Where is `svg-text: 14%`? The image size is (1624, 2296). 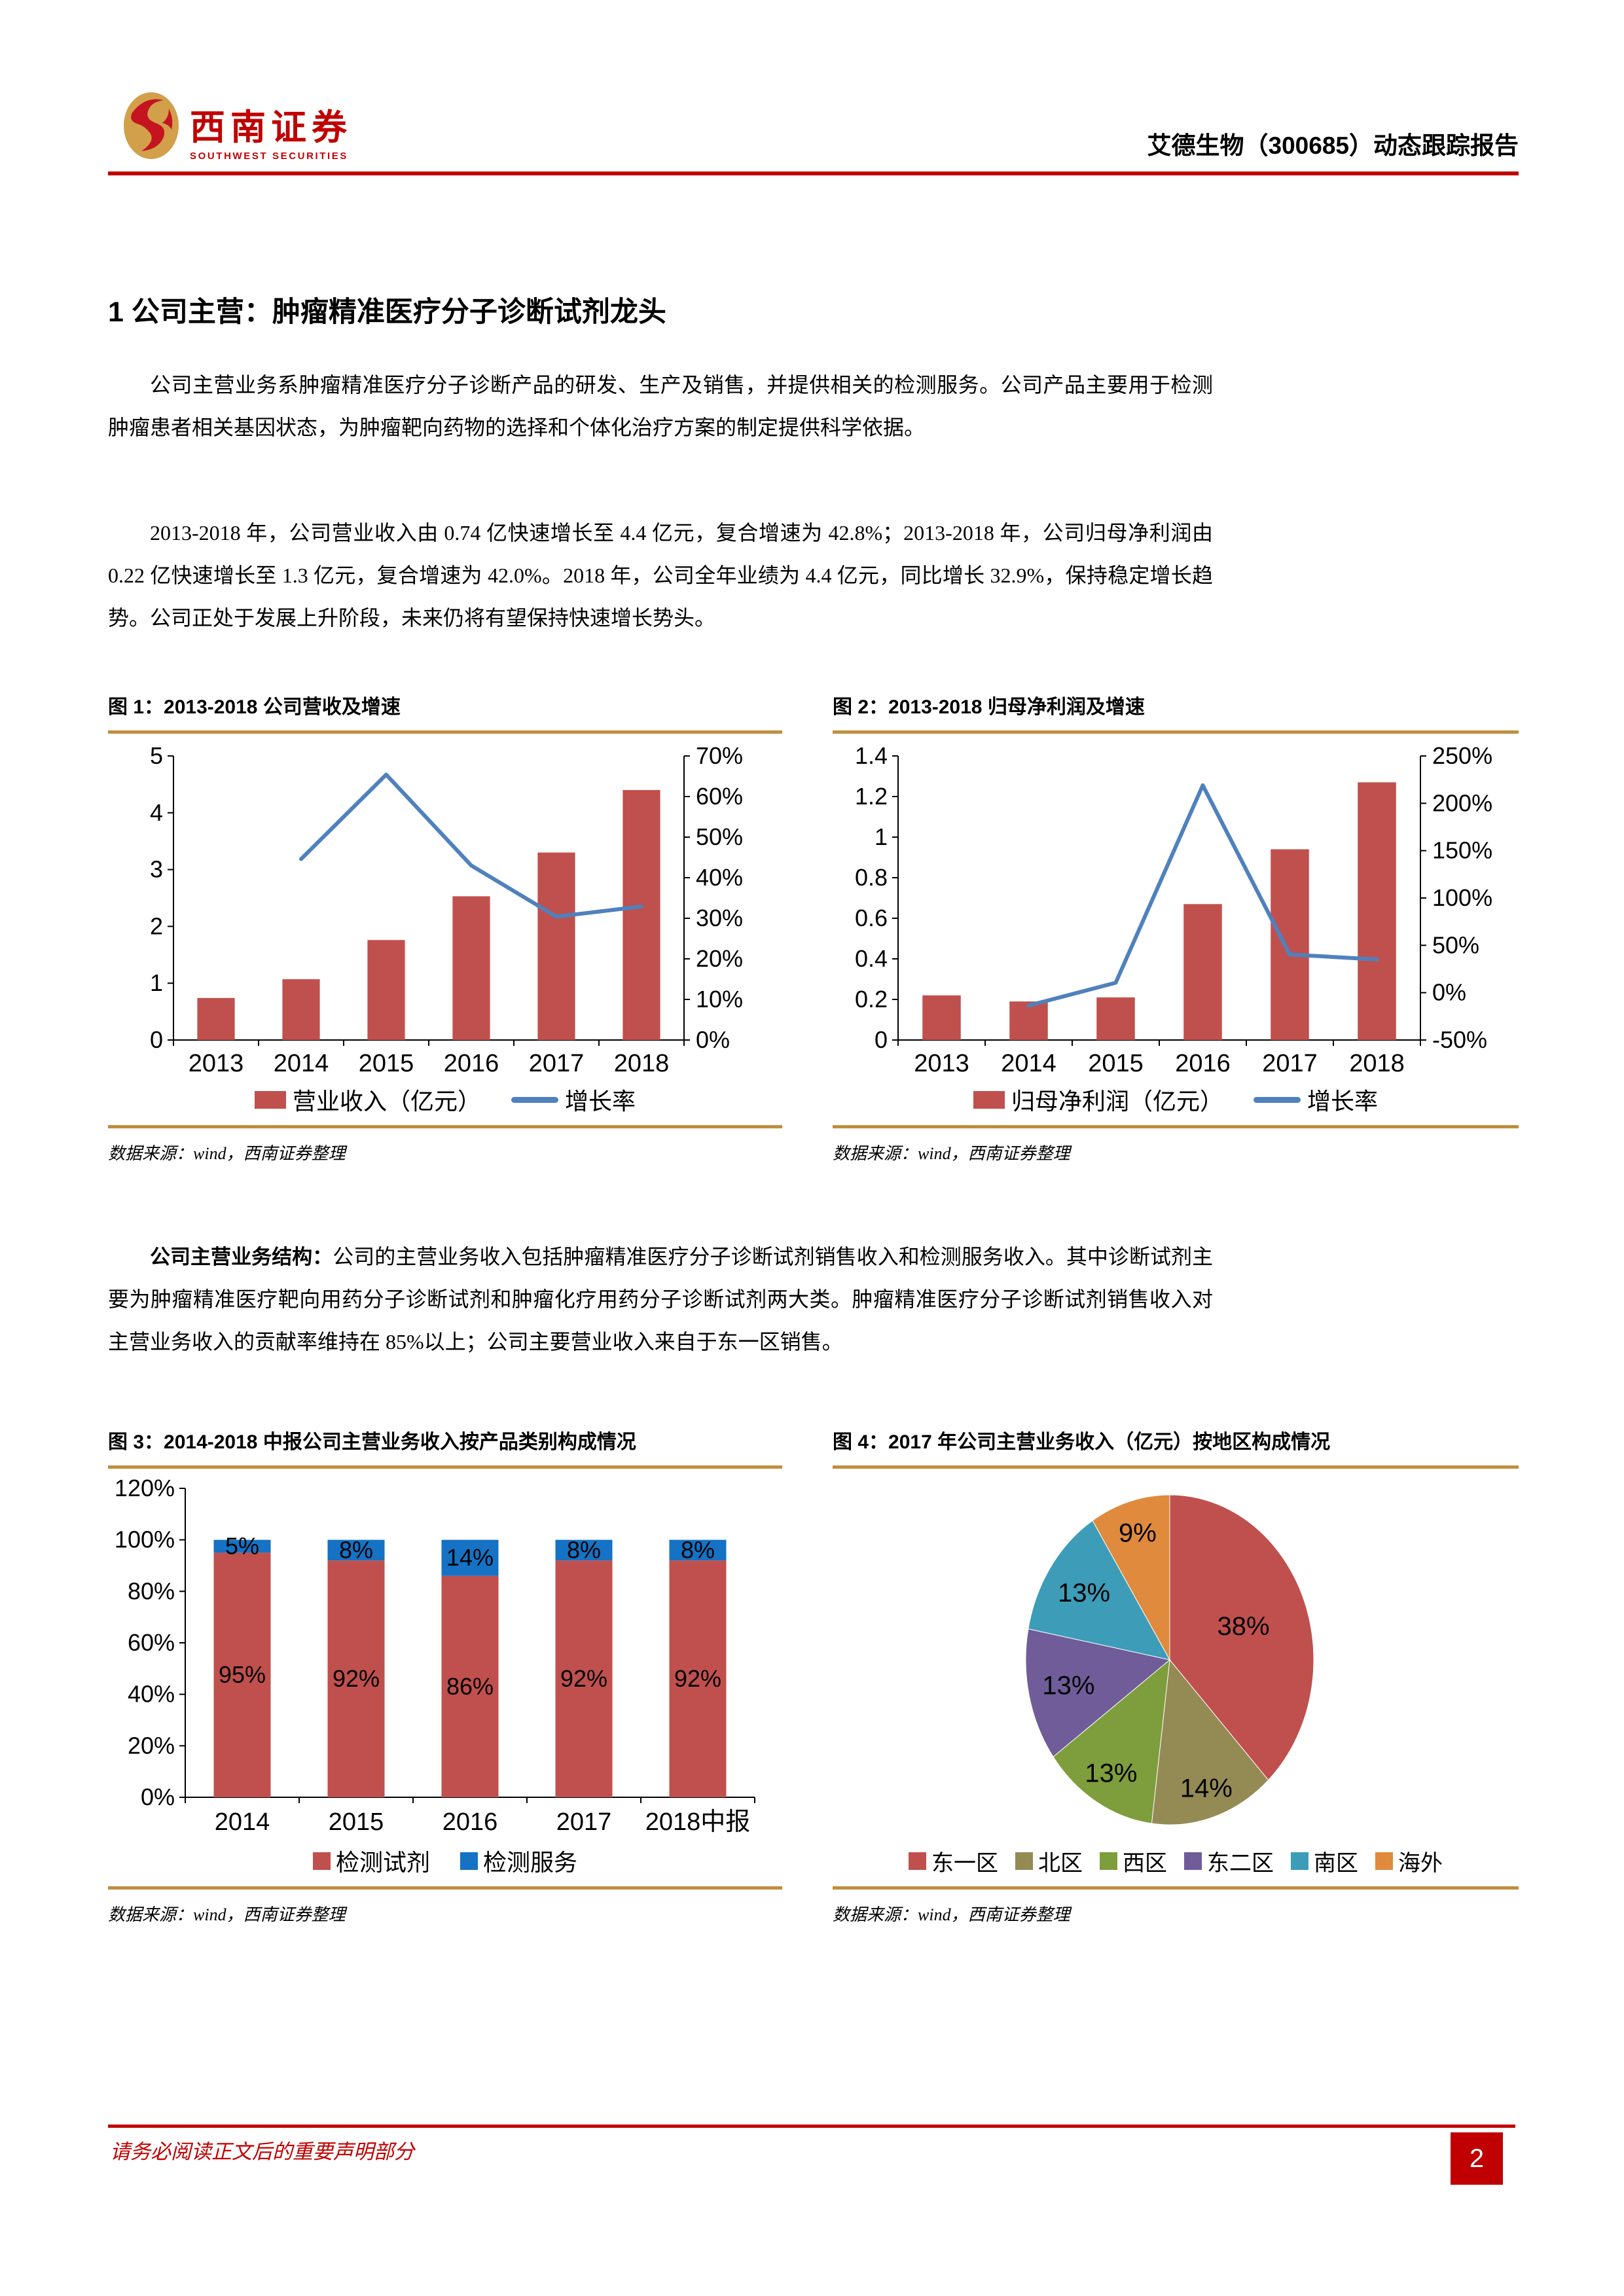
svg-text: 14% is located at coordinates (1206, 1788).